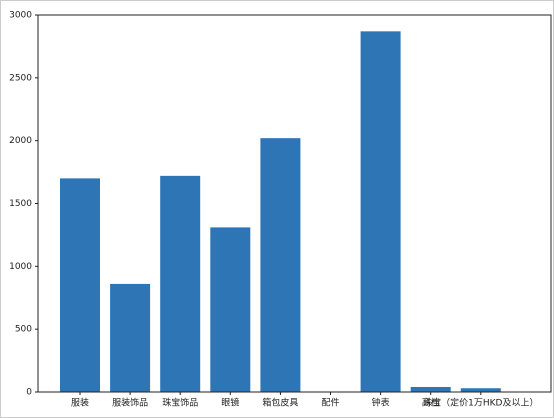  What do you see at coordinates (330, 403) in the screenshot?
I see `x-tick-label: 配件` at bounding box center [330, 403].